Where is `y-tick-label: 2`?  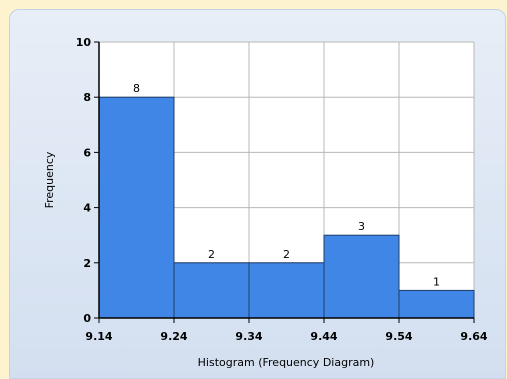
y-tick-label: 2 is located at coordinates (87, 263).